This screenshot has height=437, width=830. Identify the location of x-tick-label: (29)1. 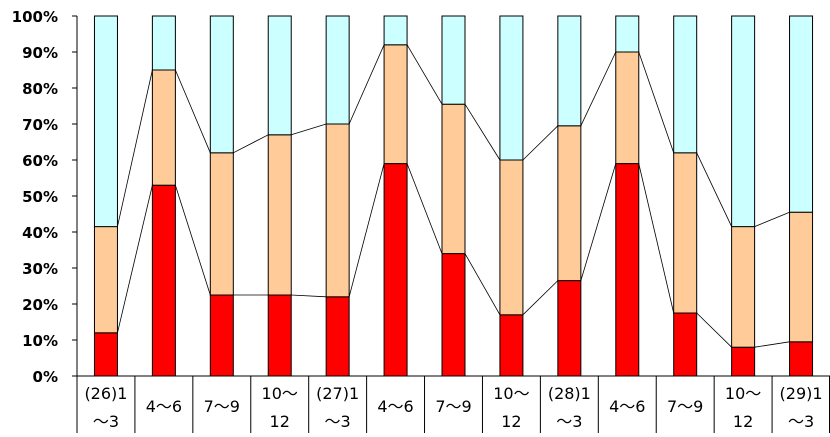
(801, 393).